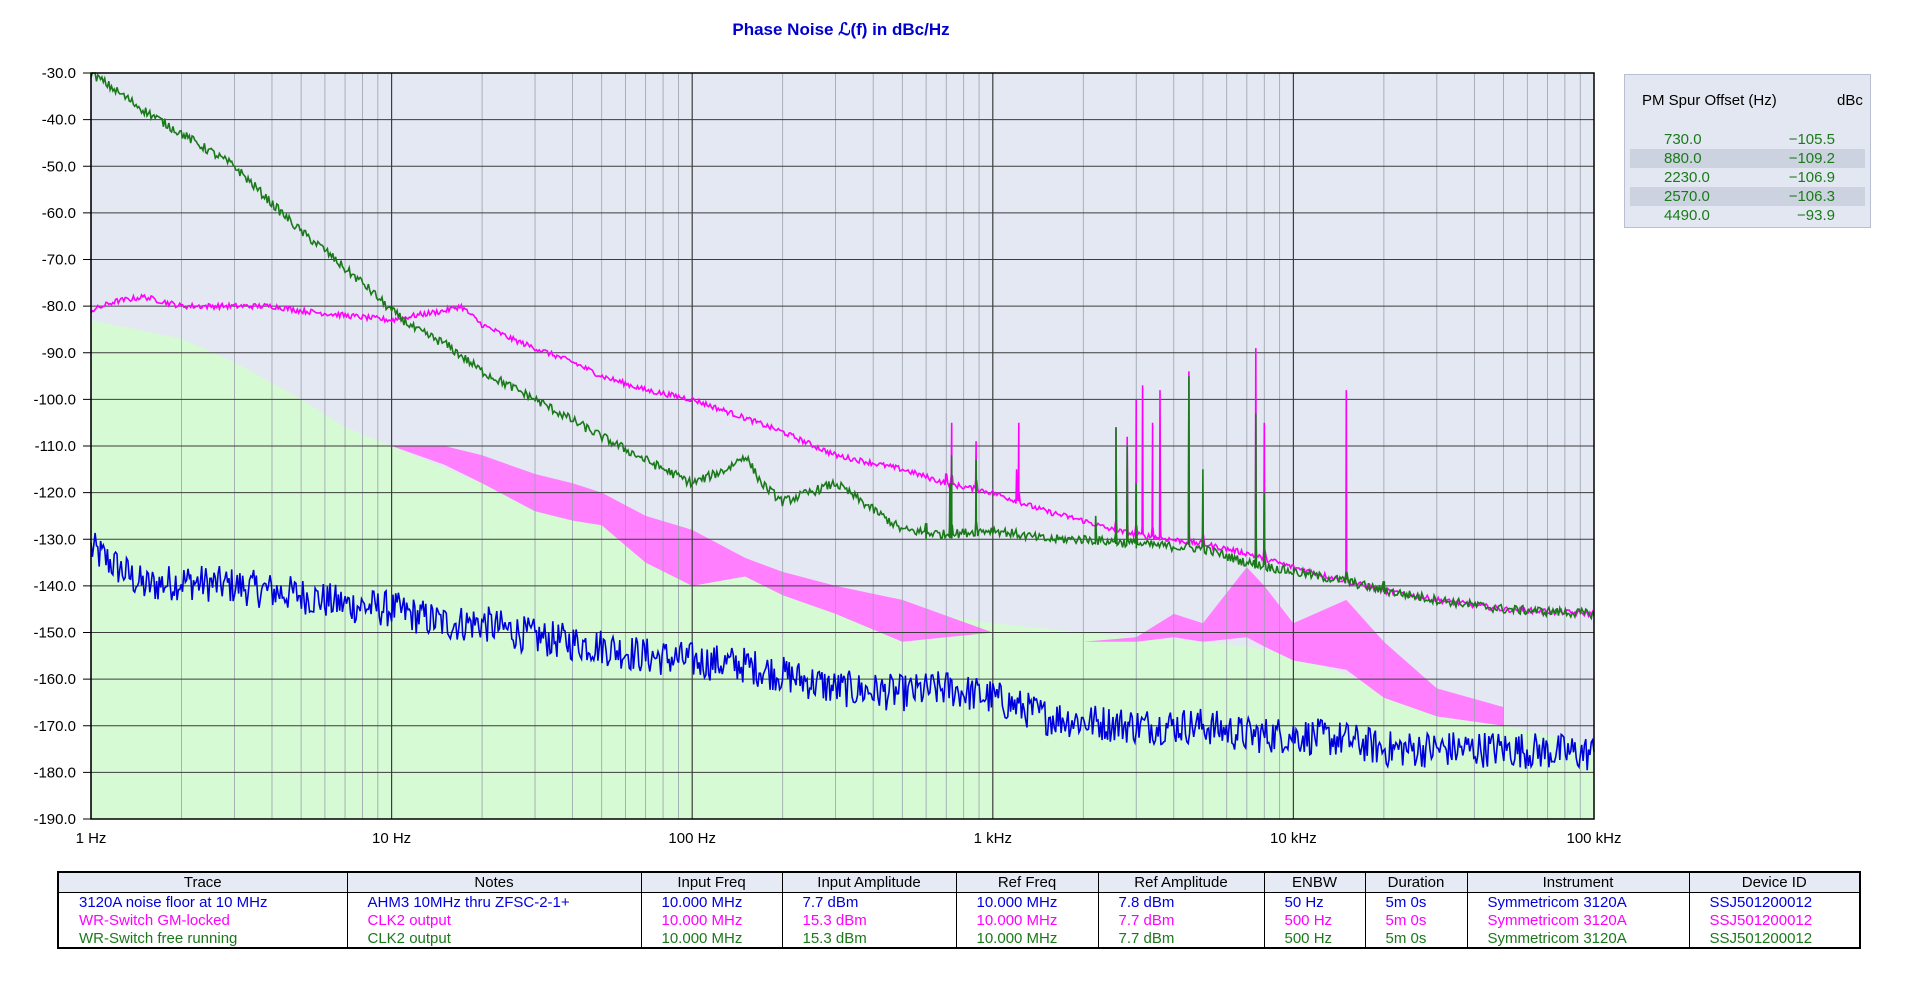  What do you see at coordinates (868, 882) in the screenshot?
I see `header-input-amplitude: Input Amplitude` at bounding box center [868, 882].